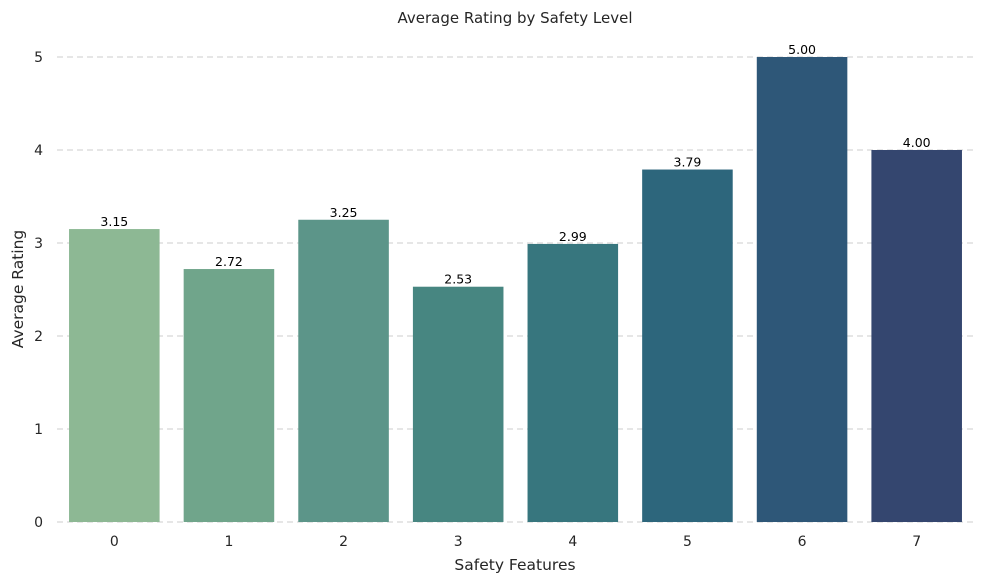 This screenshot has width=984, height=584. Describe the element at coordinates (343, 542) in the screenshot. I see `x-tick-label: 2` at that location.